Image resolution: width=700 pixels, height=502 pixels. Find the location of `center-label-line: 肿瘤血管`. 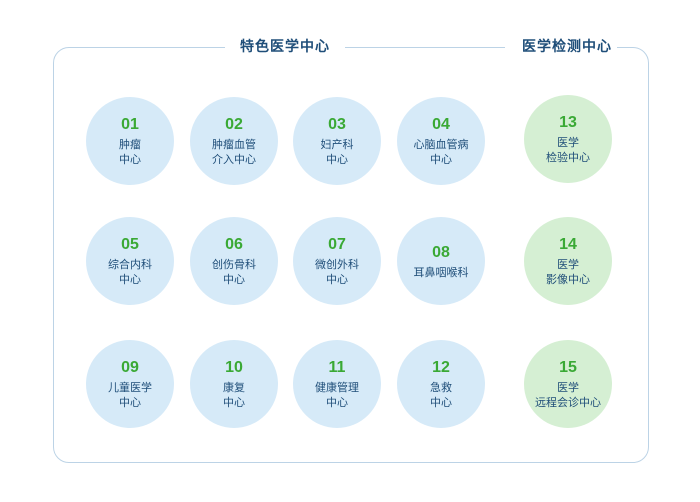

center-label-line: 肿瘤血管 is located at coordinates (234, 144).